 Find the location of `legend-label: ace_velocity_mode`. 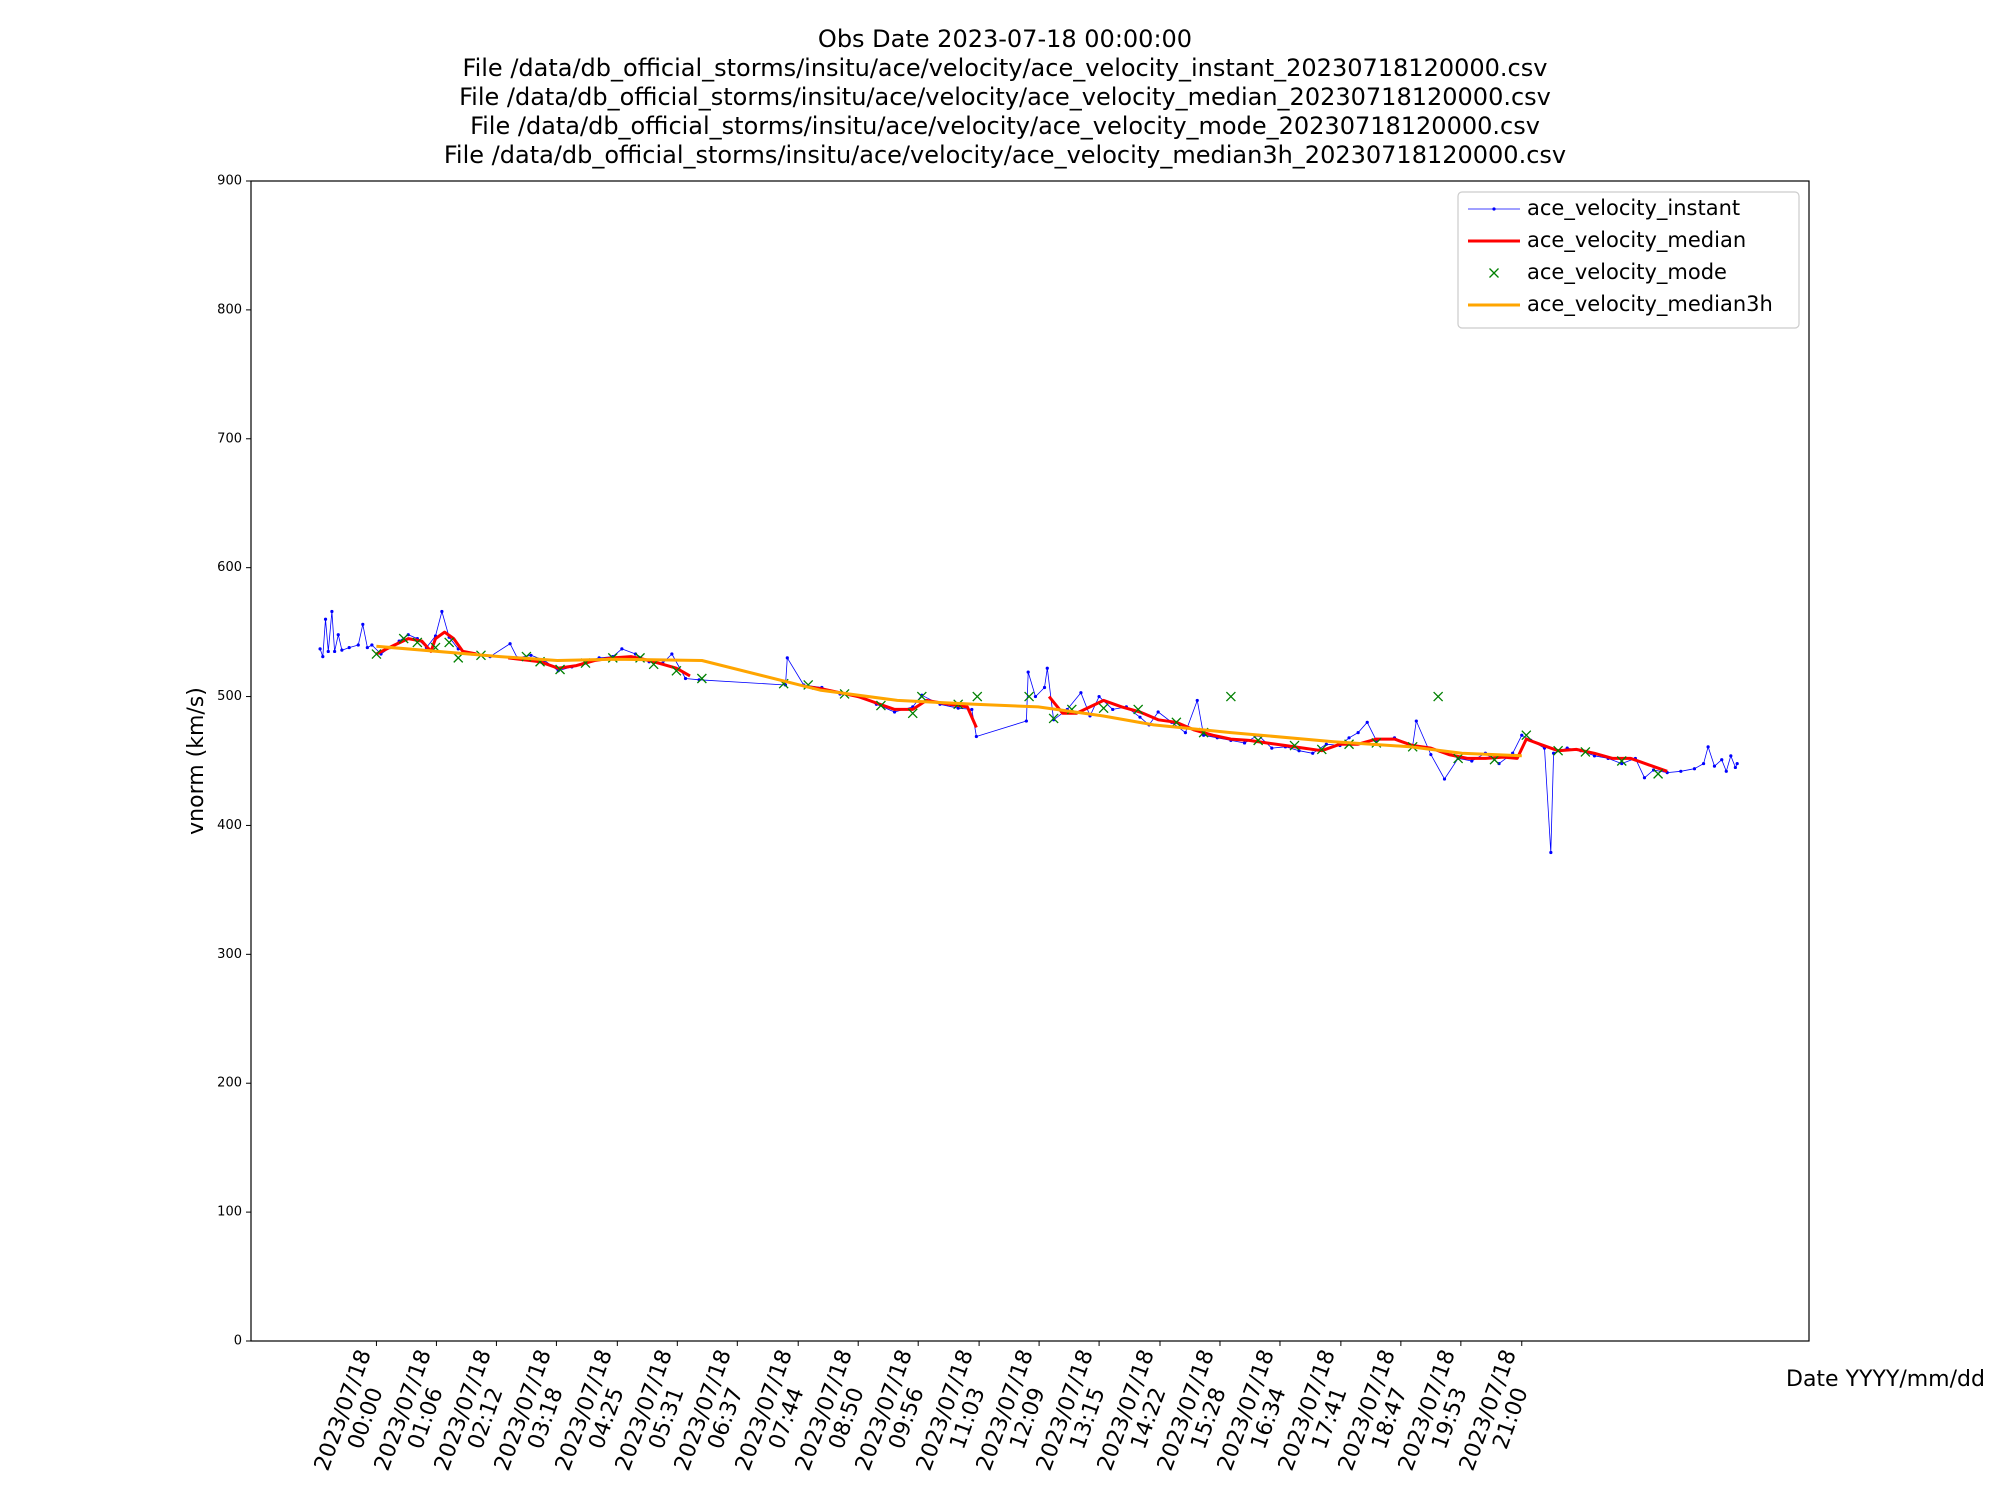

legend-label: ace_velocity_mode is located at coordinates (1627, 272).